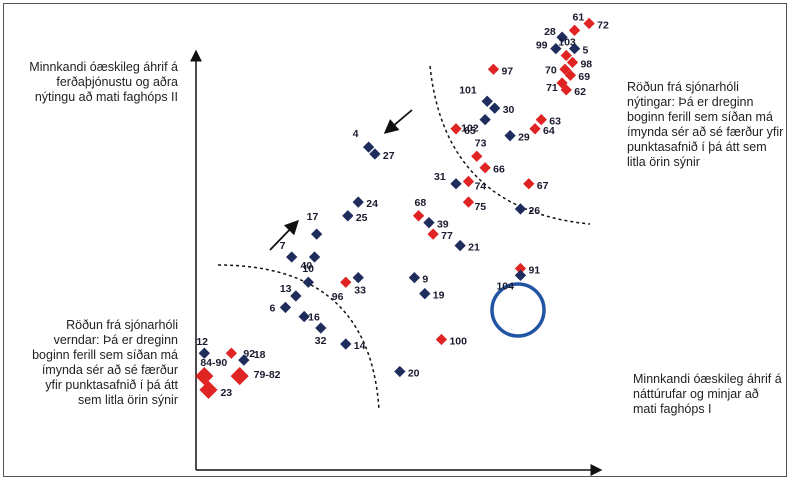 Image resolution: width=792 pixels, height=482 pixels. Describe the element at coordinates (552, 88) in the screenshot. I see `point-label-71: 71` at that location.